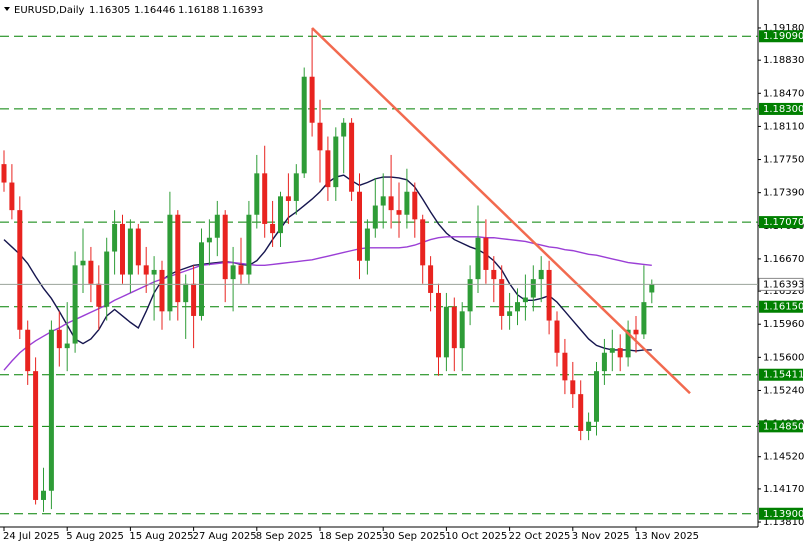  Describe the element at coordinates (476, 536) in the screenshot. I see `x-tick-label: 10 Oct 2025` at that location.